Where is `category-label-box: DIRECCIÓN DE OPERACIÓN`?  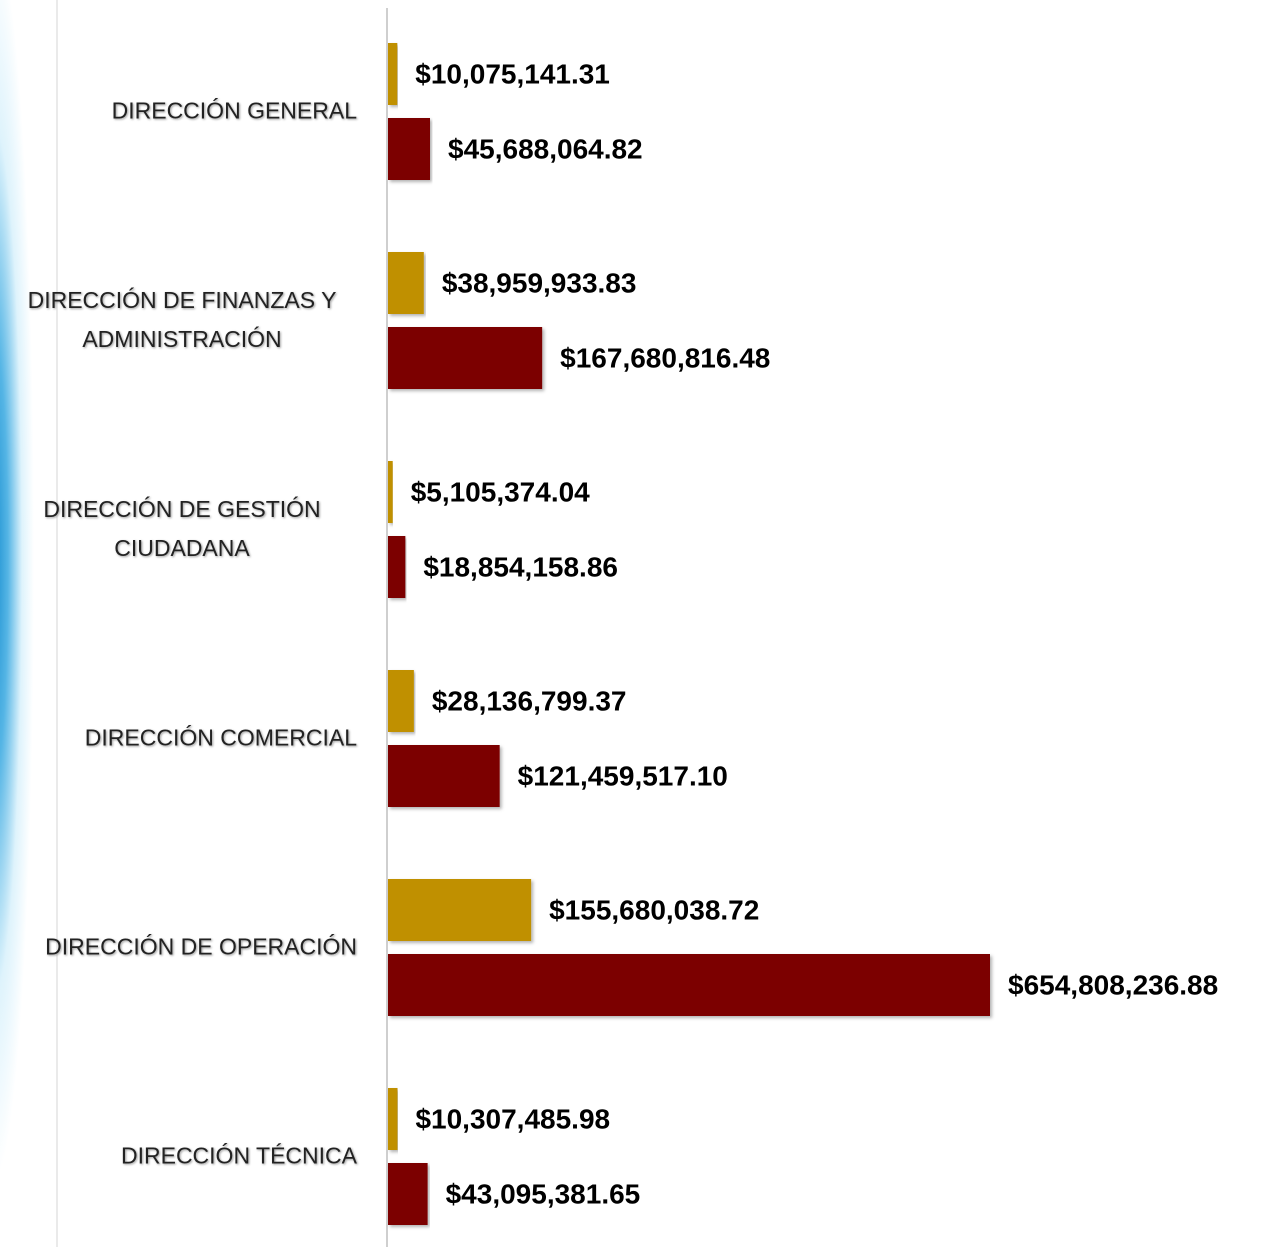 category-label-box: DIRECCIÓN DE OPERACIÓN is located at coordinates (201, 947).